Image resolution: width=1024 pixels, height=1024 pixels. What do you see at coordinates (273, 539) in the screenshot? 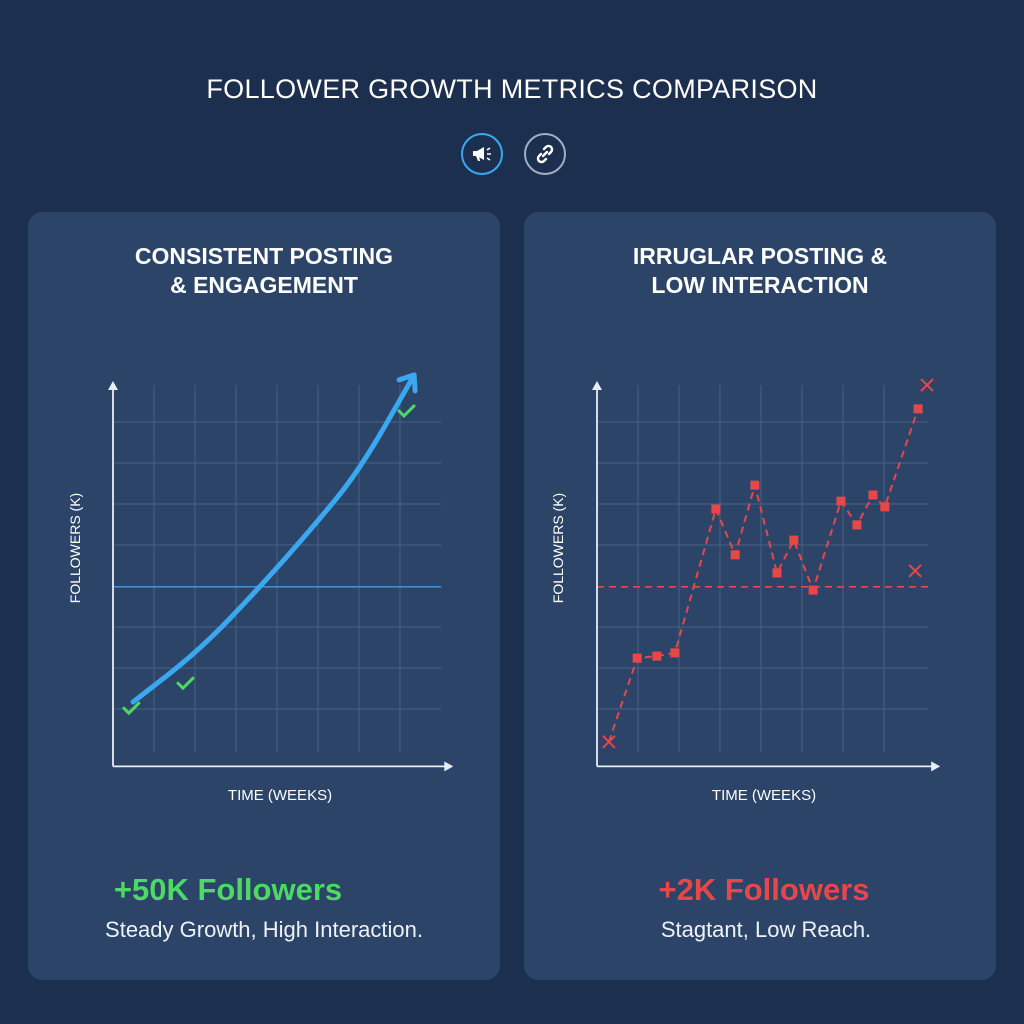
I see `growth-line` at bounding box center [273, 539].